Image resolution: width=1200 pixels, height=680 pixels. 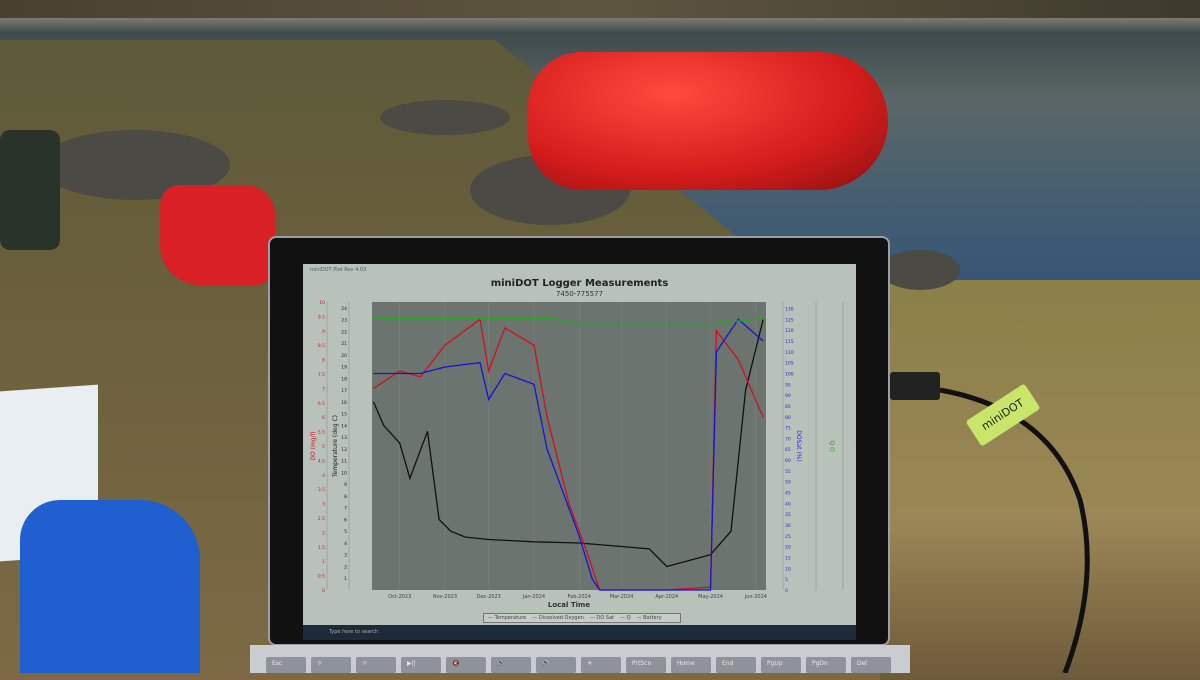 I want to click on y-tick-label: 8.5, so click(x=321, y=346).